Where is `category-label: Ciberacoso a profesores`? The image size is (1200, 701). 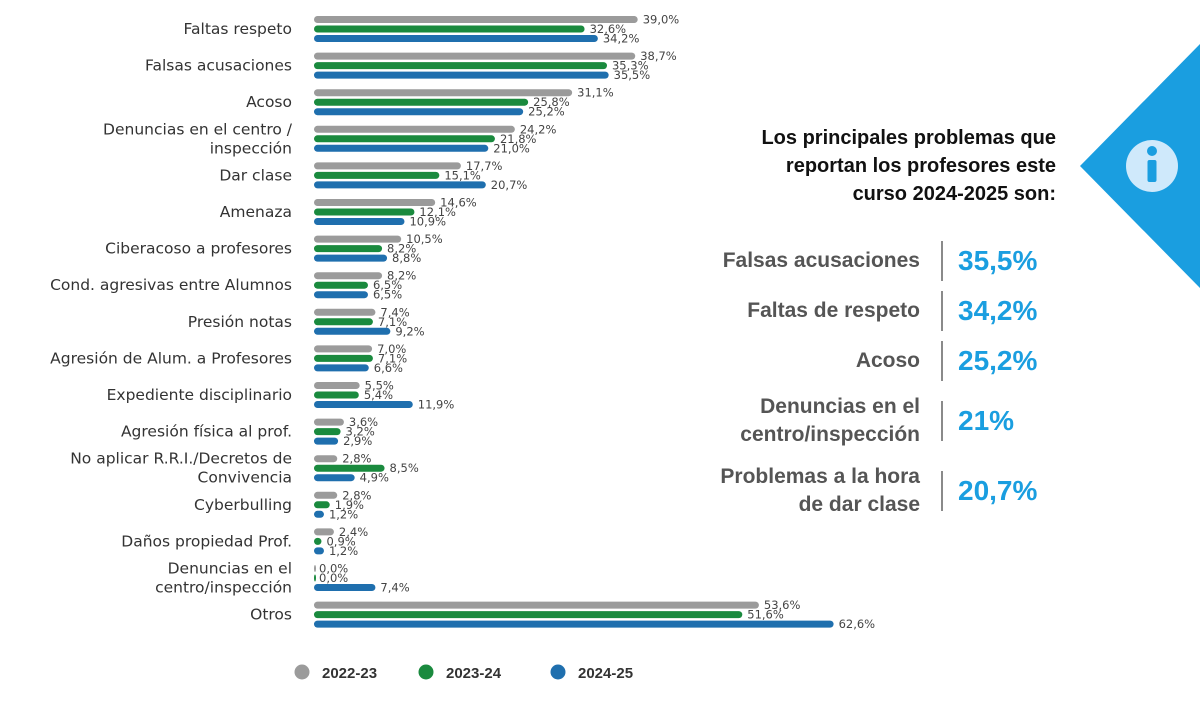 category-label: Ciberacoso a profesores is located at coordinates (198, 249).